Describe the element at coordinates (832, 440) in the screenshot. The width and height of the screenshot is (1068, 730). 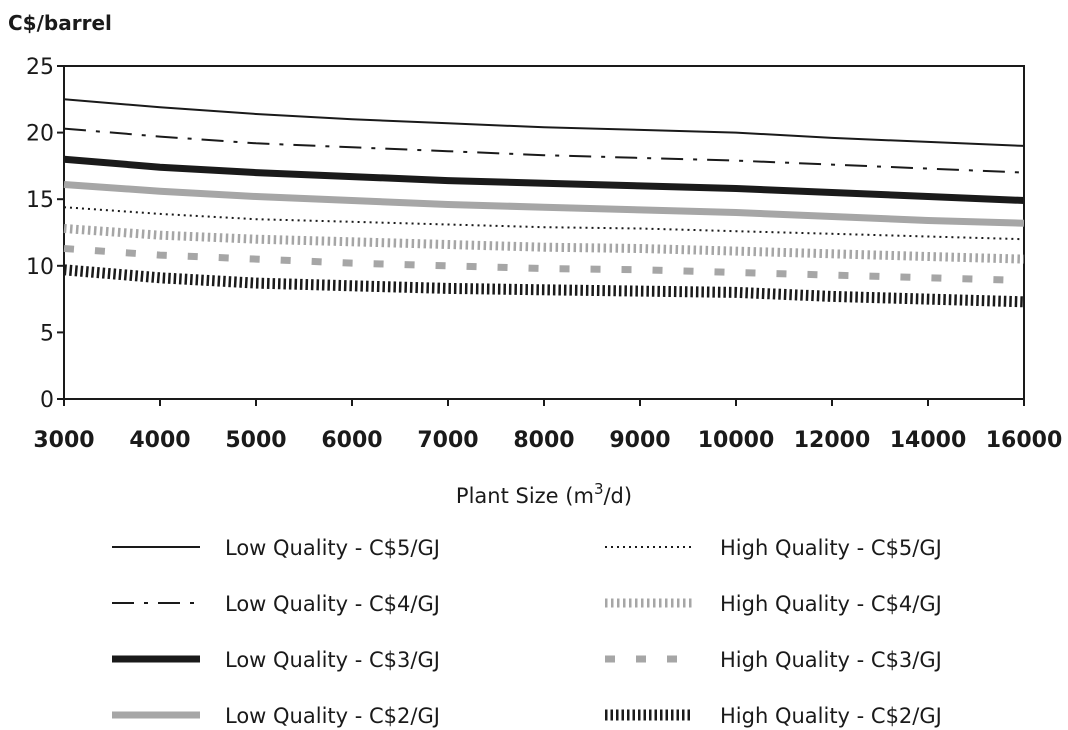
I see `x-tick-label: 12000` at that location.